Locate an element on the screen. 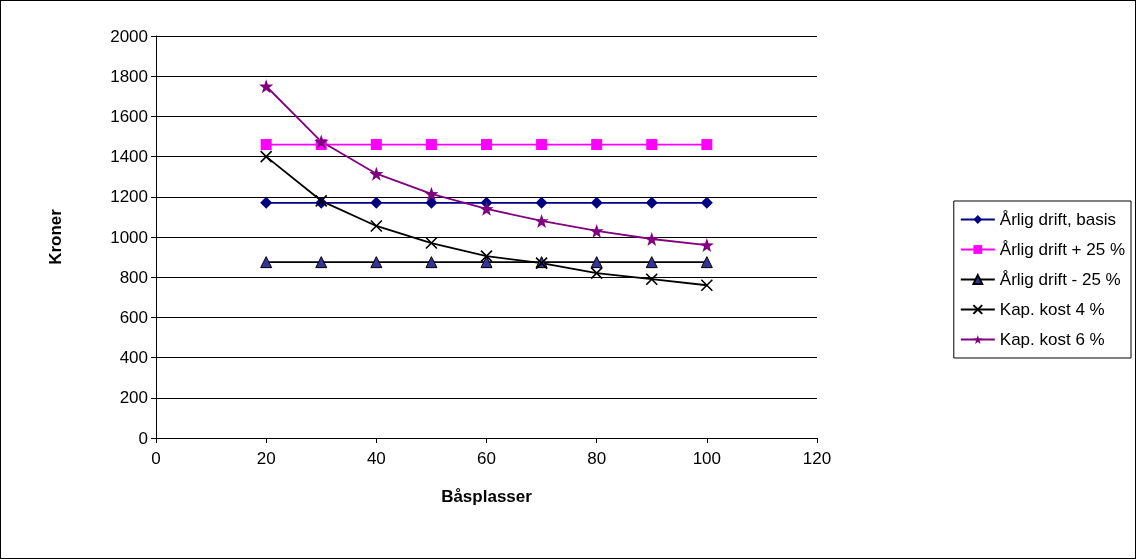 The image size is (1136, 559). x-tick-label: 40 is located at coordinates (376, 458).